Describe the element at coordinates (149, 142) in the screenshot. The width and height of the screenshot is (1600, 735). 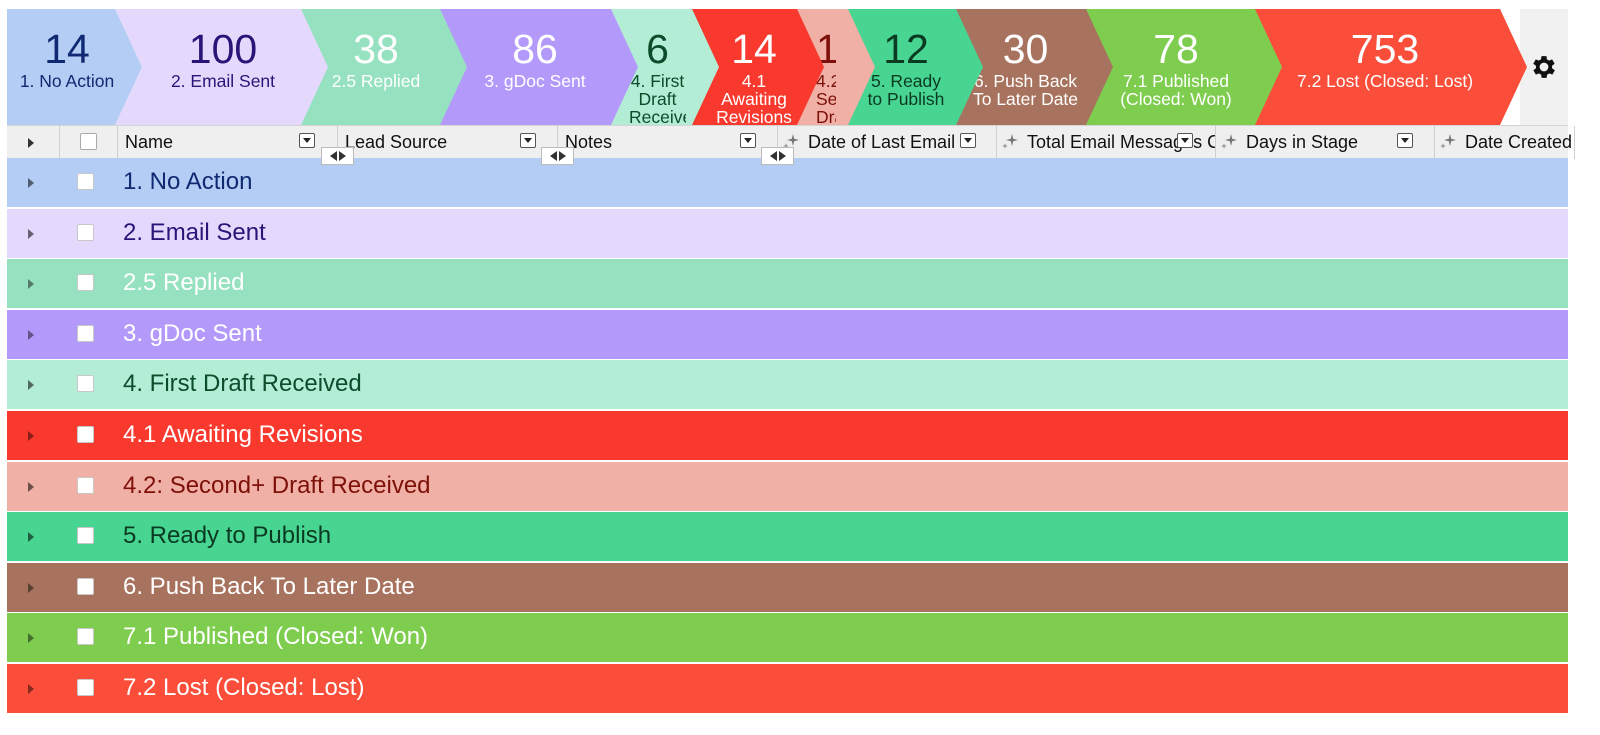
I see `column-header-label: Name` at that location.